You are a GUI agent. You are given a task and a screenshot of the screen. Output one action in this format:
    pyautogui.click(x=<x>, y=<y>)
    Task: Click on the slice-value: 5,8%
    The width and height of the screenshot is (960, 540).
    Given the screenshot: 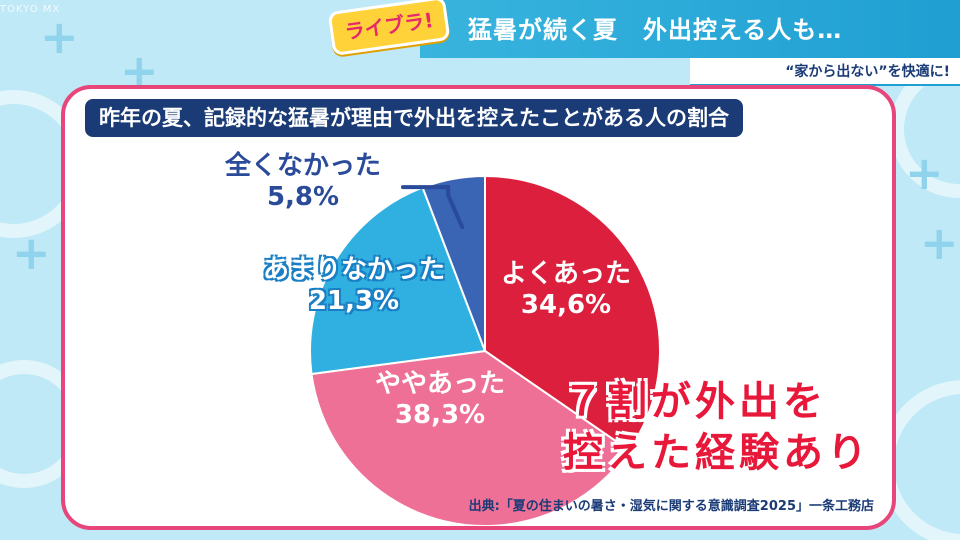 What is the action you would take?
    pyautogui.click(x=303, y=197)
    